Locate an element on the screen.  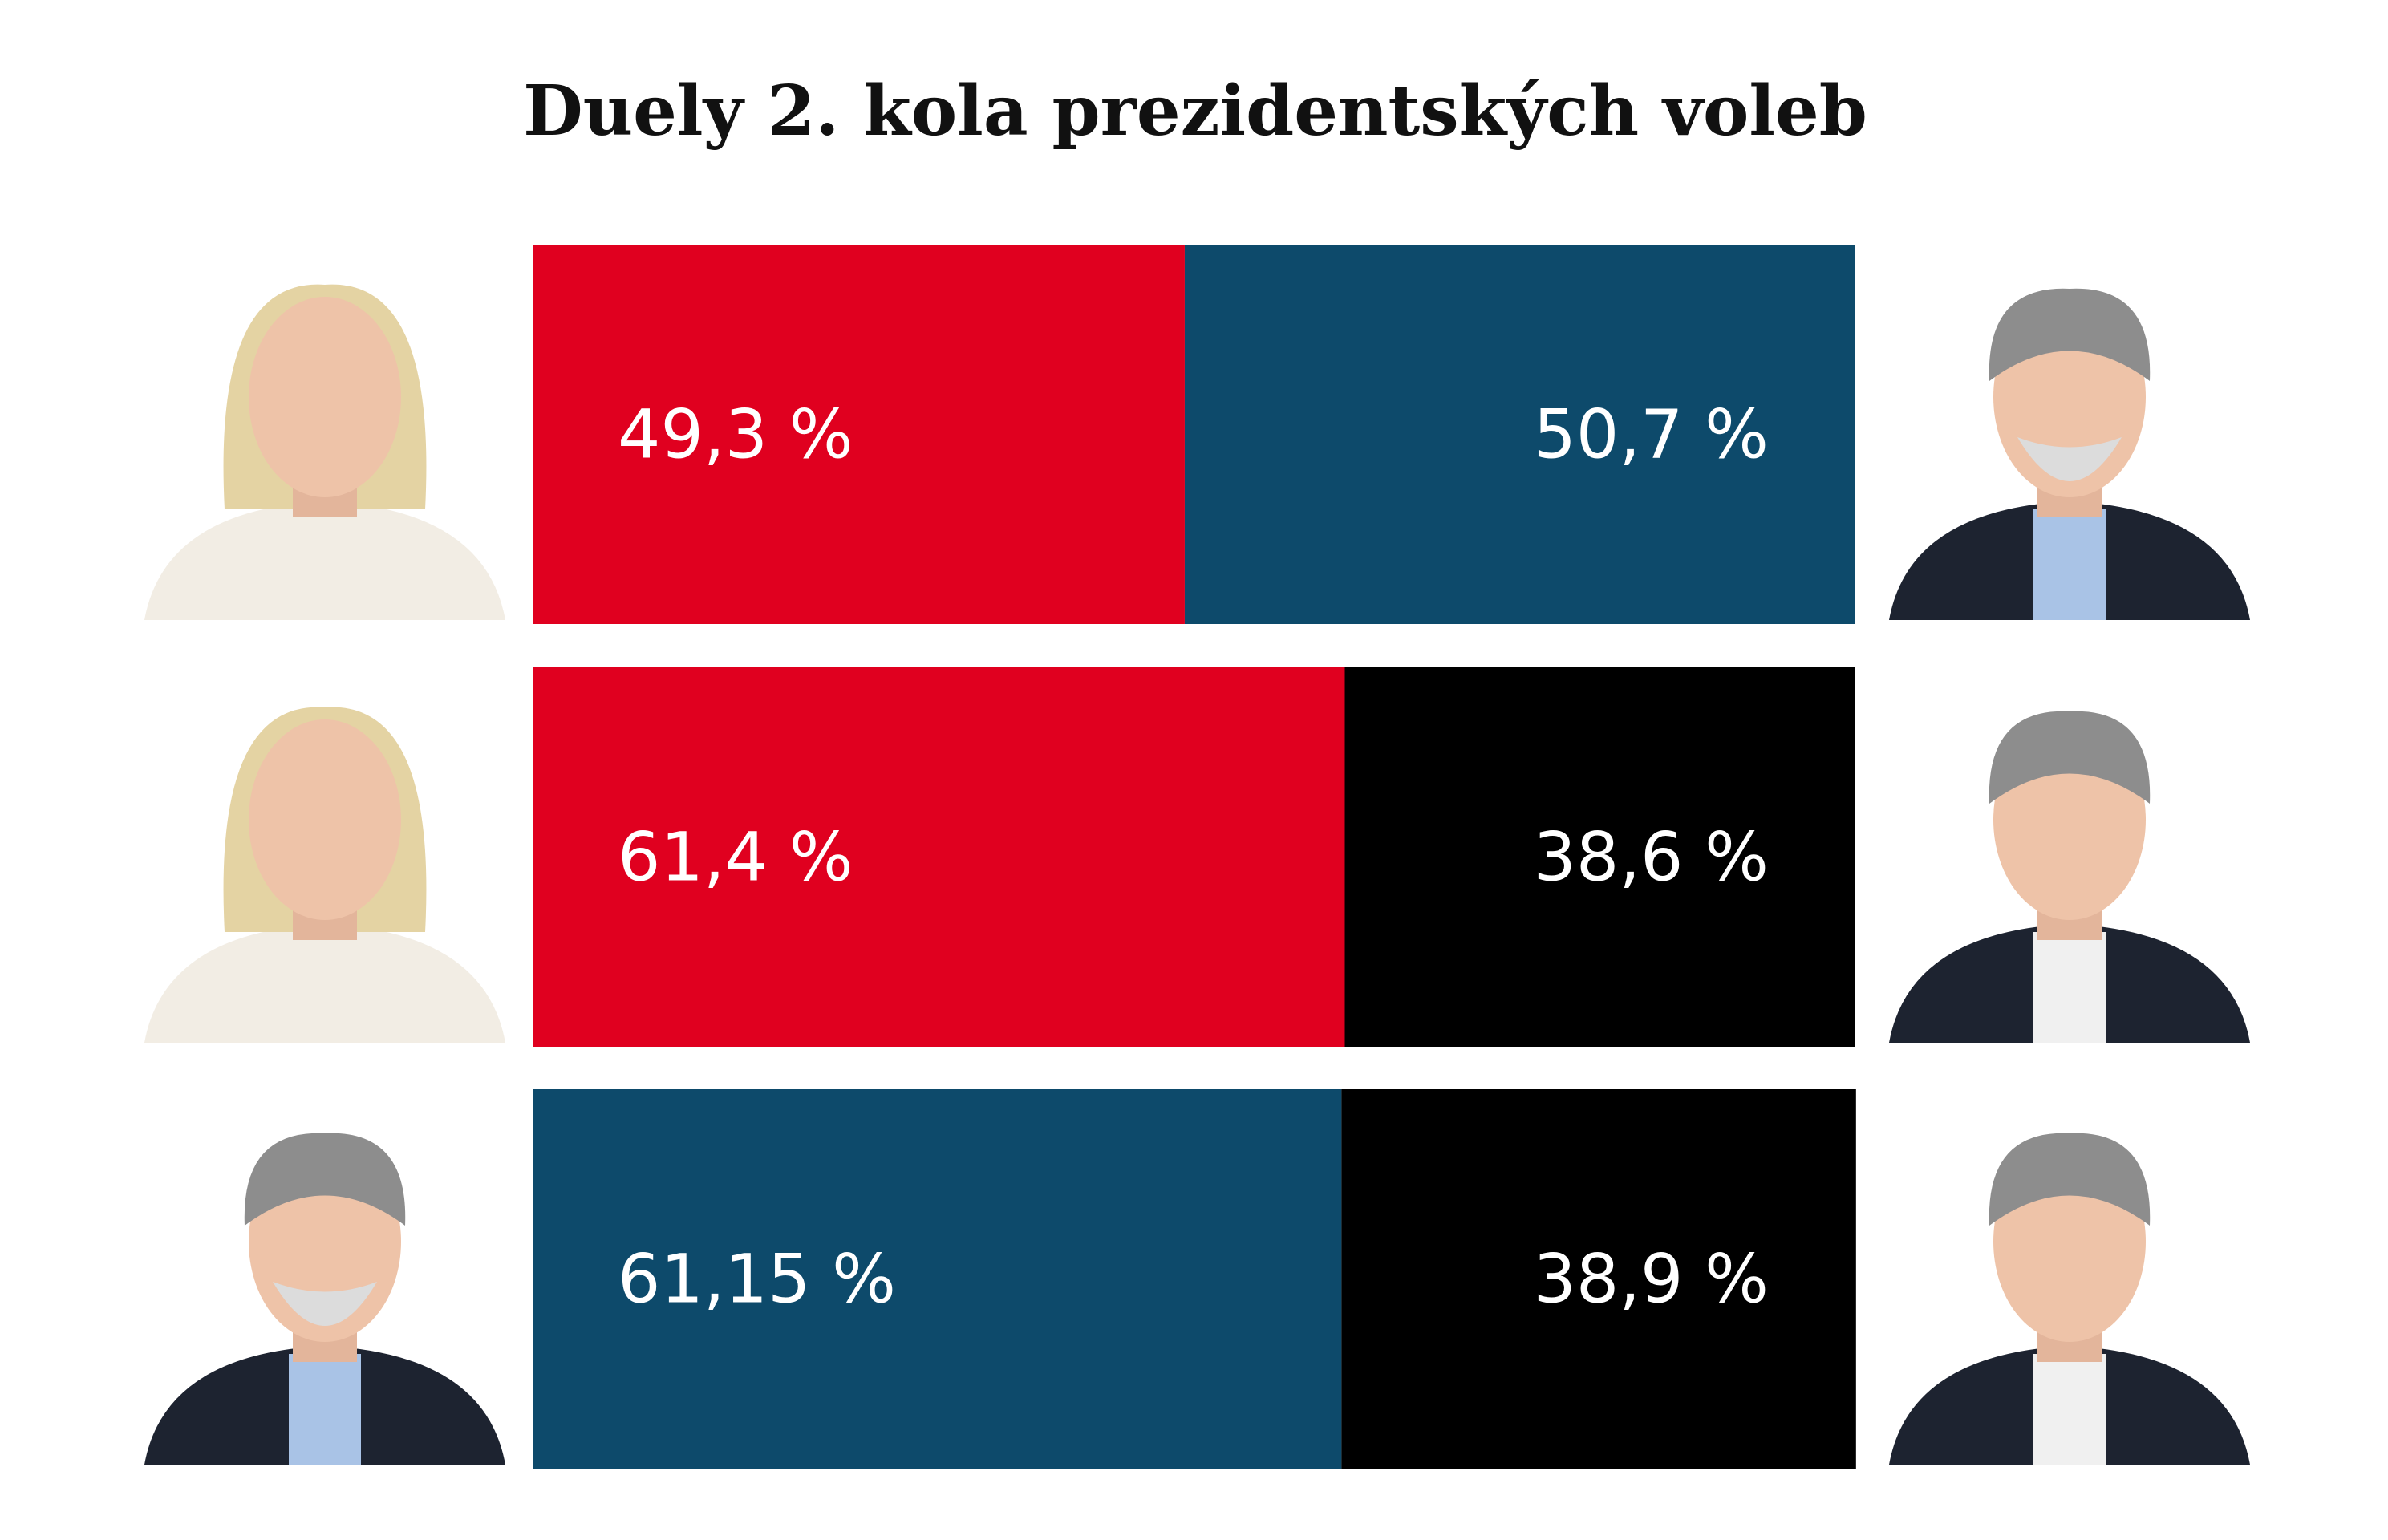
value-label: 38,9 % is located at coordinates (1651, 1278).